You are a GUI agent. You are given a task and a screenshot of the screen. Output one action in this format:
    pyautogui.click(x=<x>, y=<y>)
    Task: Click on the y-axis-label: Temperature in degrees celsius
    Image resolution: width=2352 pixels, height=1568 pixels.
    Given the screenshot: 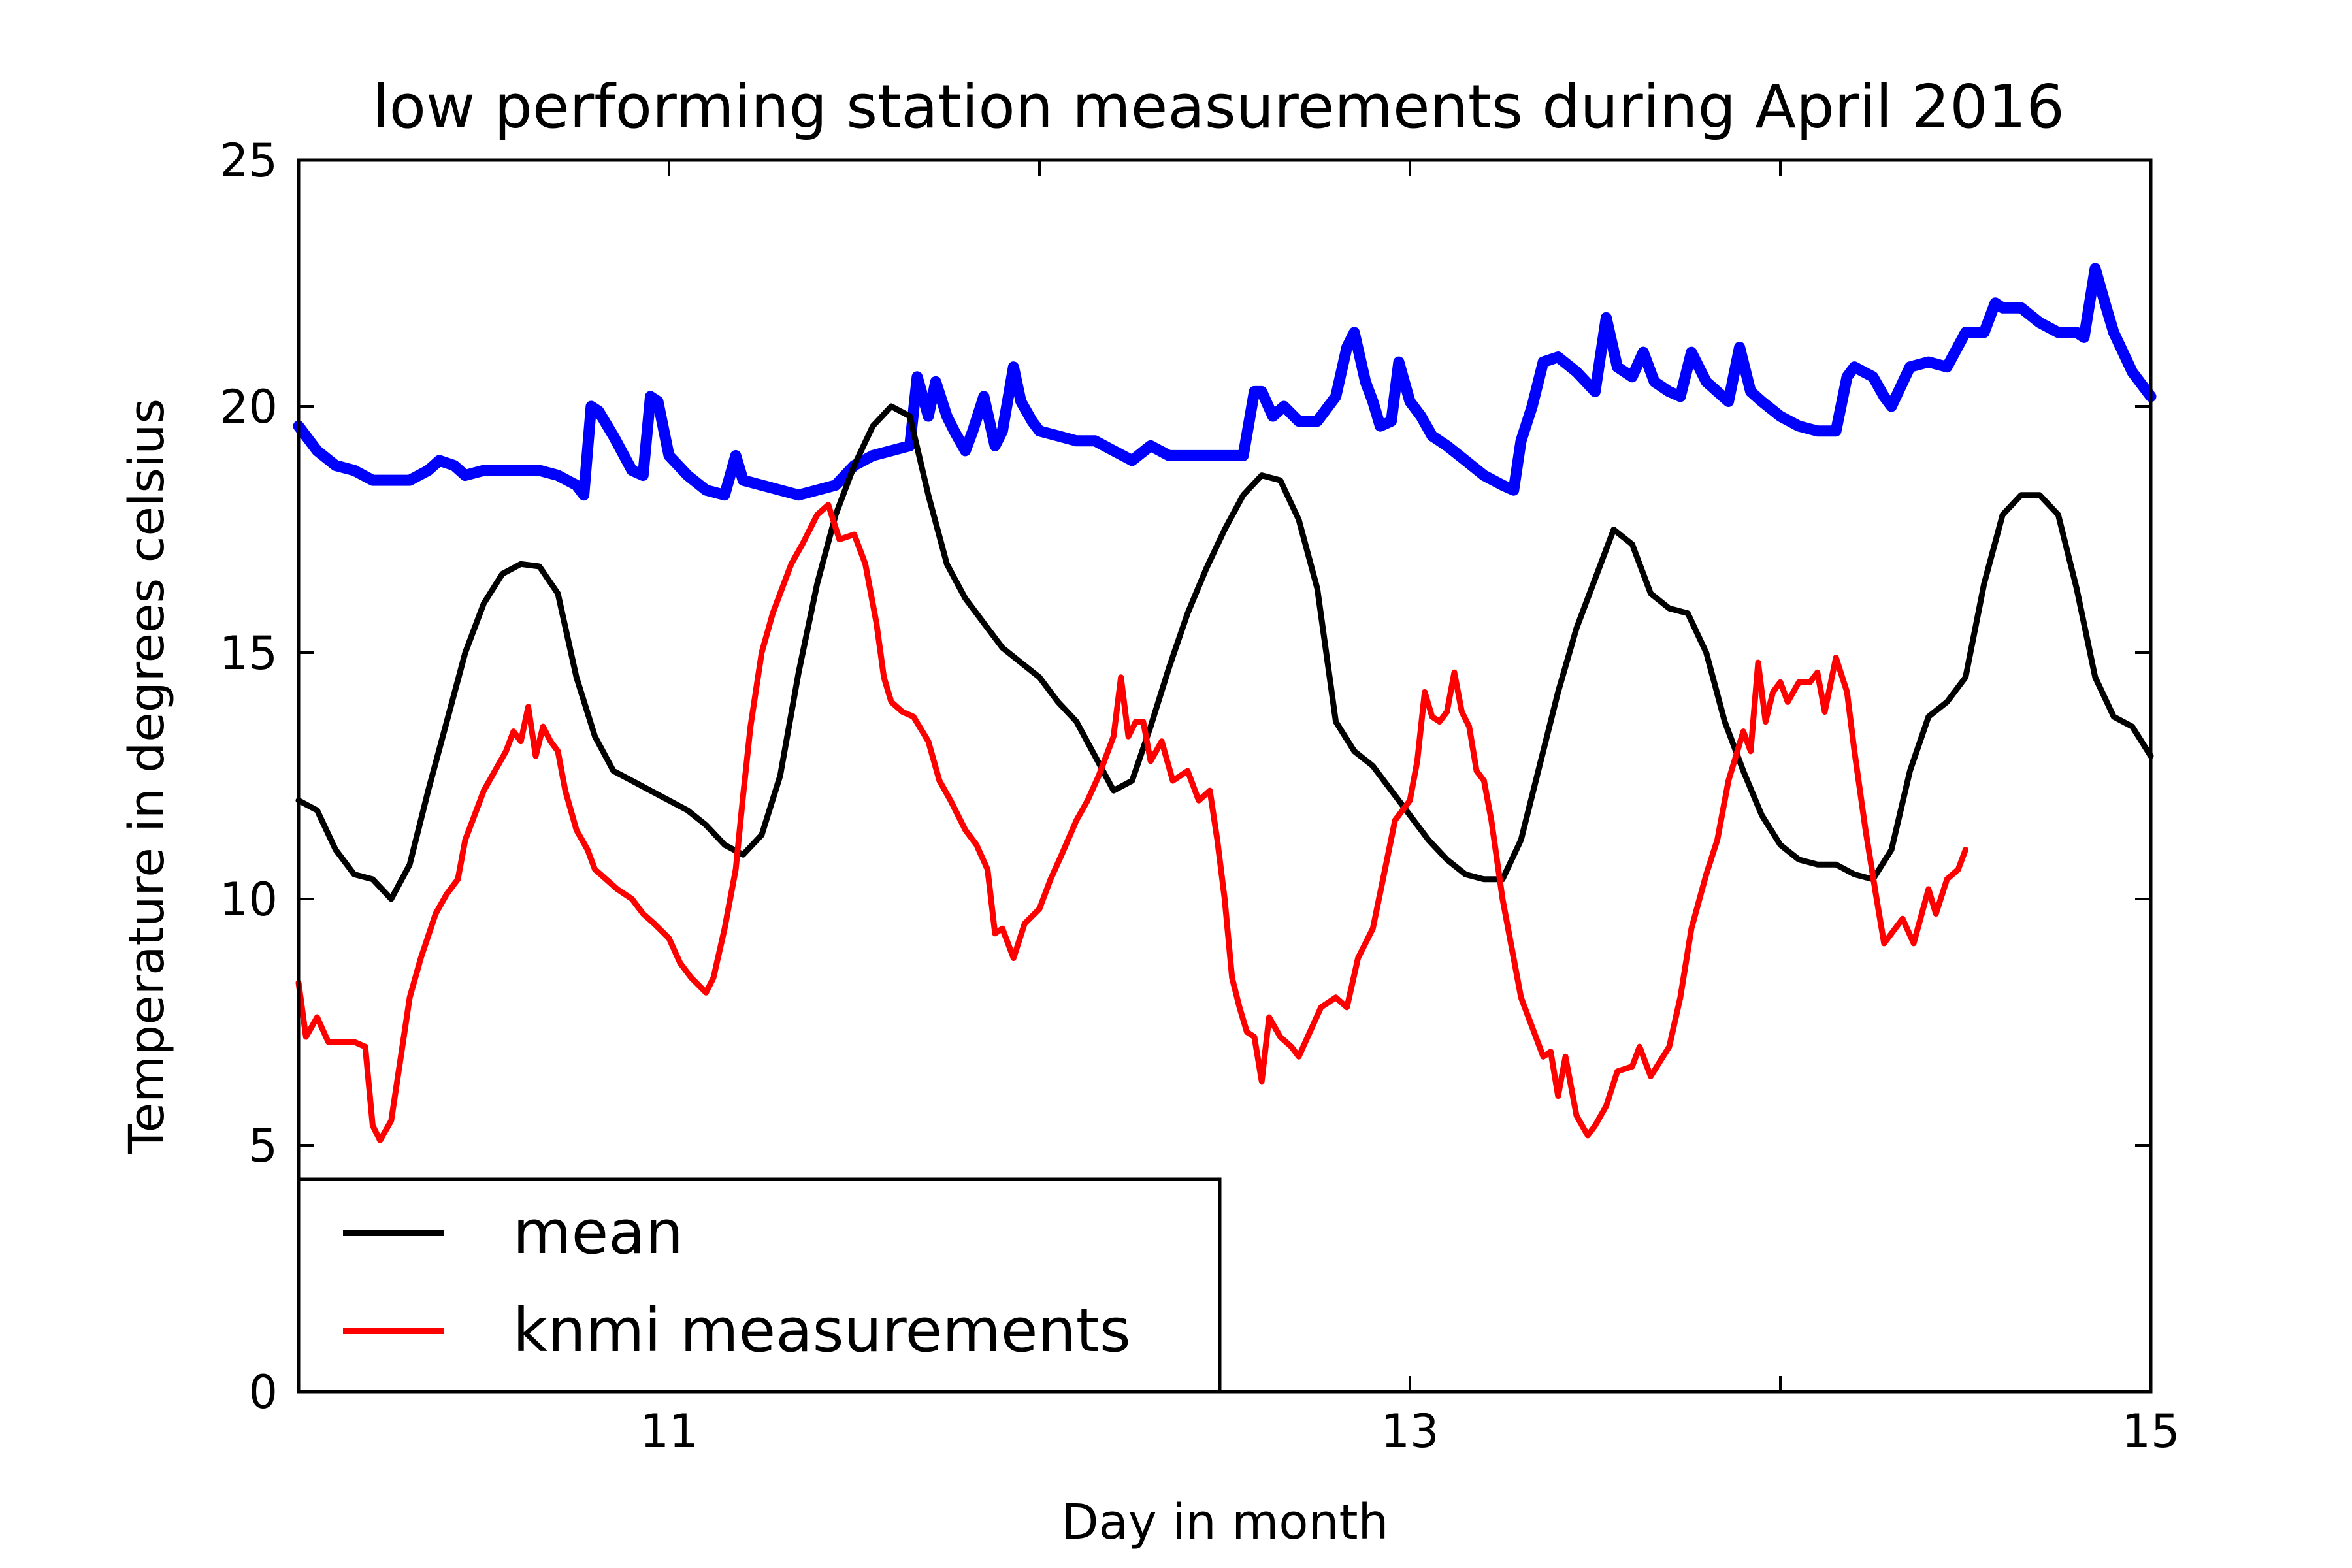 What is the action you would take?
    pyautogui.click(x=147, y=776)
    